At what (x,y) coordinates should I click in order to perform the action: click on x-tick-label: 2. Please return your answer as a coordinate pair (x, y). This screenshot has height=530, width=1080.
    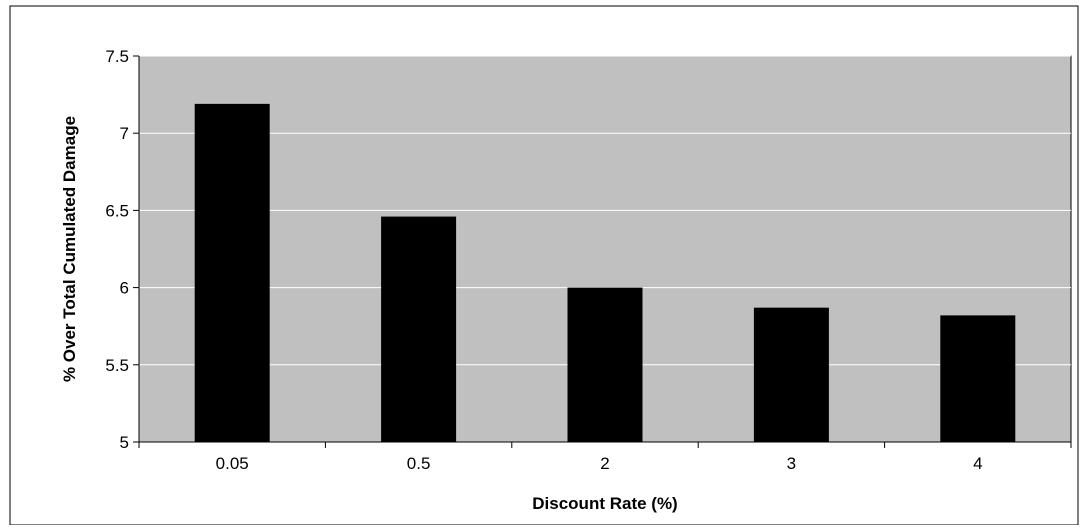
    Looking at the image, I should click on (604, 463).